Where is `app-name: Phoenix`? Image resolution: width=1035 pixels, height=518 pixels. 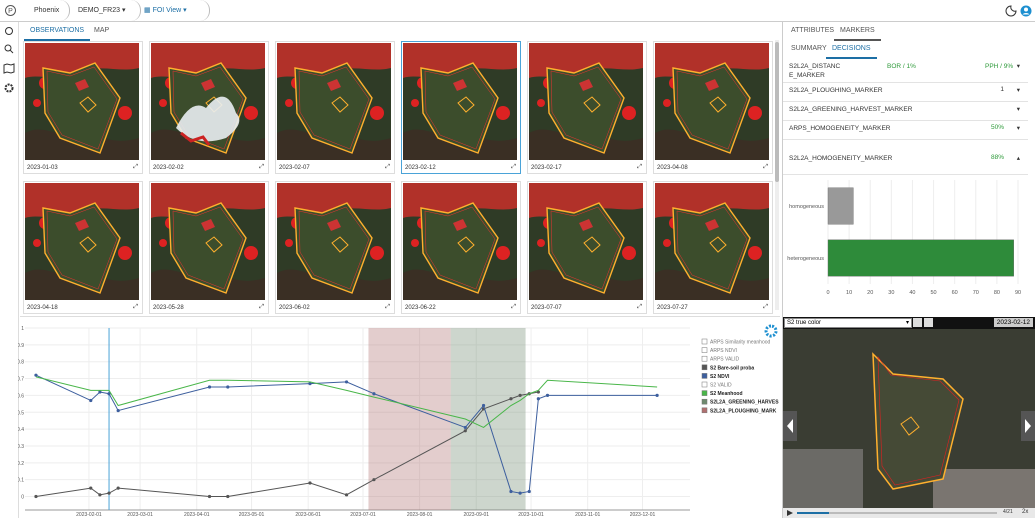
app-name: Phoenix is located at coordinates (47, 10).